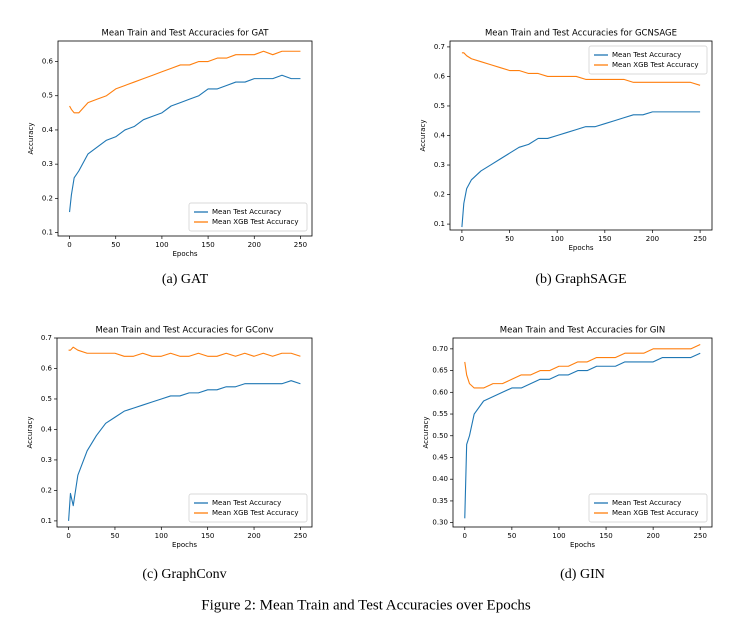 The height and width of the screenshot is (632, 732). What do you see at coordinates (184, 331) in the screenshot?
I see `chart-title: Mean Train and Test Accuracies for GConv` at bounding box center [184, 331].